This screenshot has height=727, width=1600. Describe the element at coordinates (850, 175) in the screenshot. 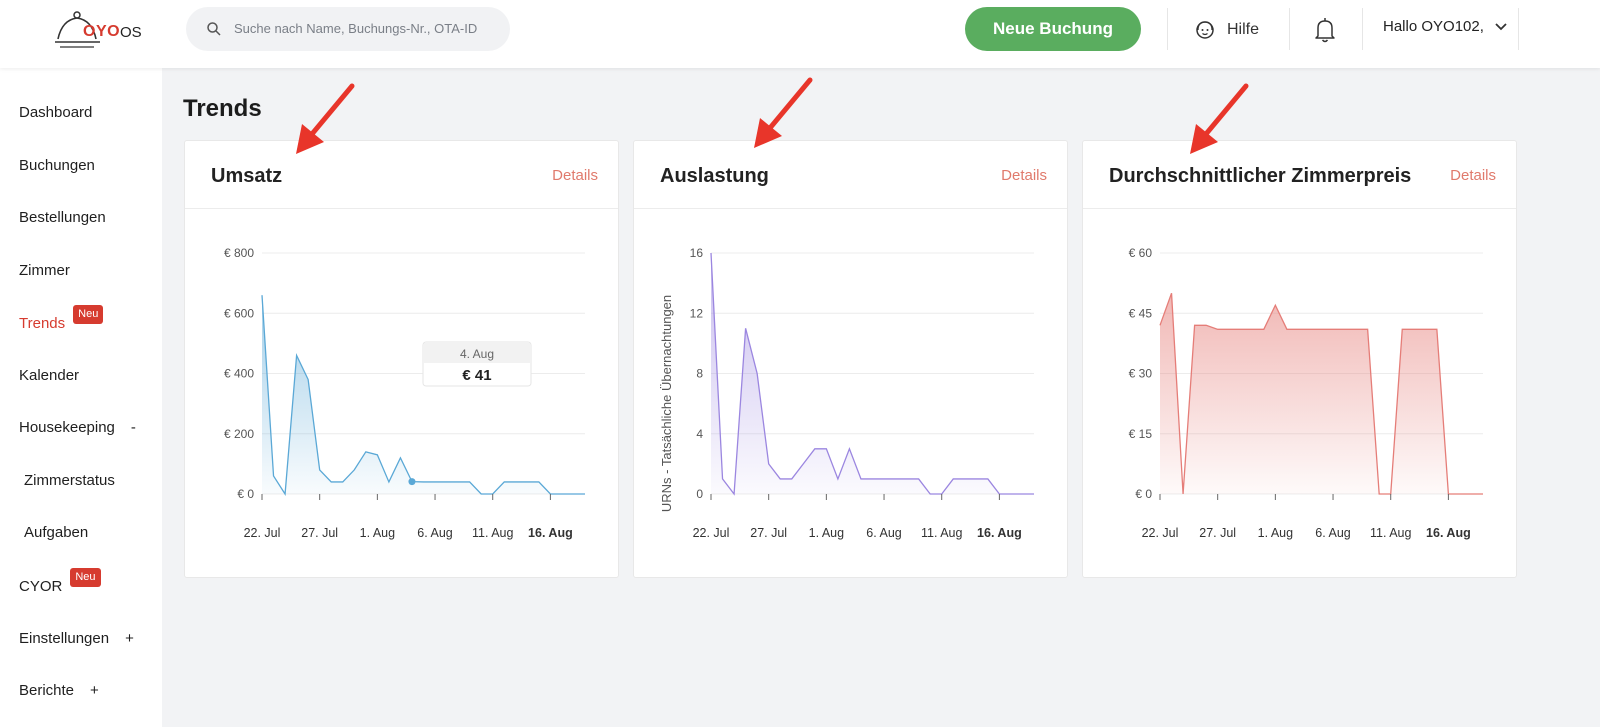

I see `card-header: Auslastung Details` at that location.